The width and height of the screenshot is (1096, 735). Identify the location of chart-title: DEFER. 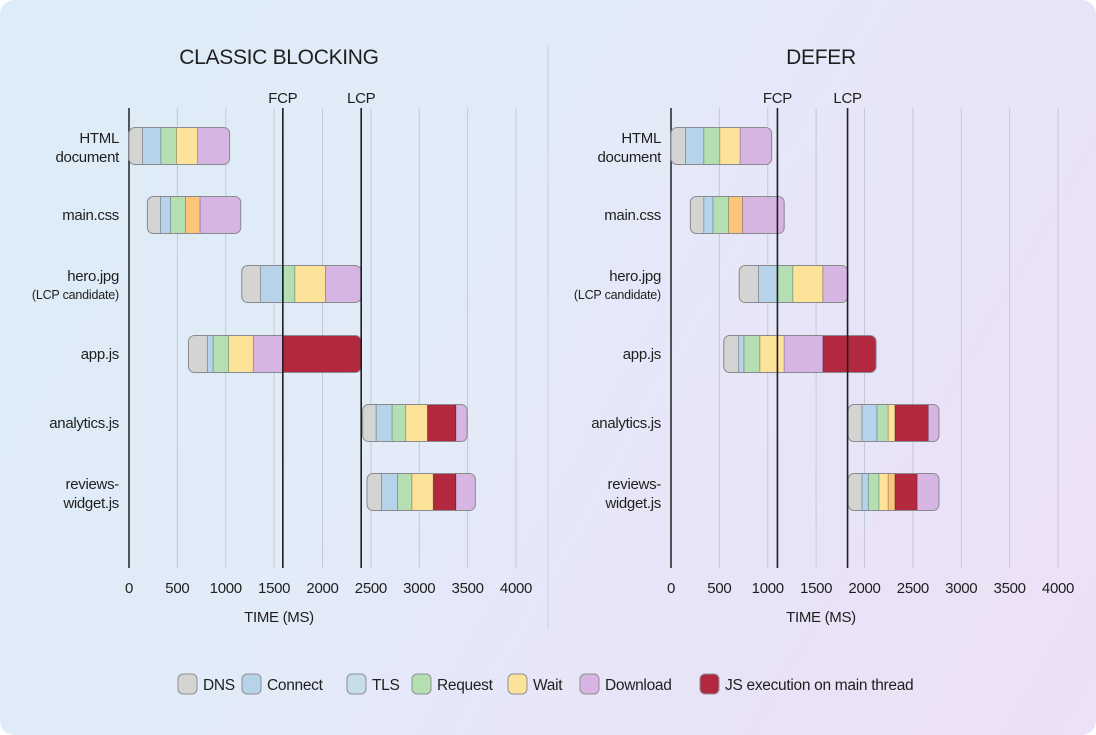
(821, 57).